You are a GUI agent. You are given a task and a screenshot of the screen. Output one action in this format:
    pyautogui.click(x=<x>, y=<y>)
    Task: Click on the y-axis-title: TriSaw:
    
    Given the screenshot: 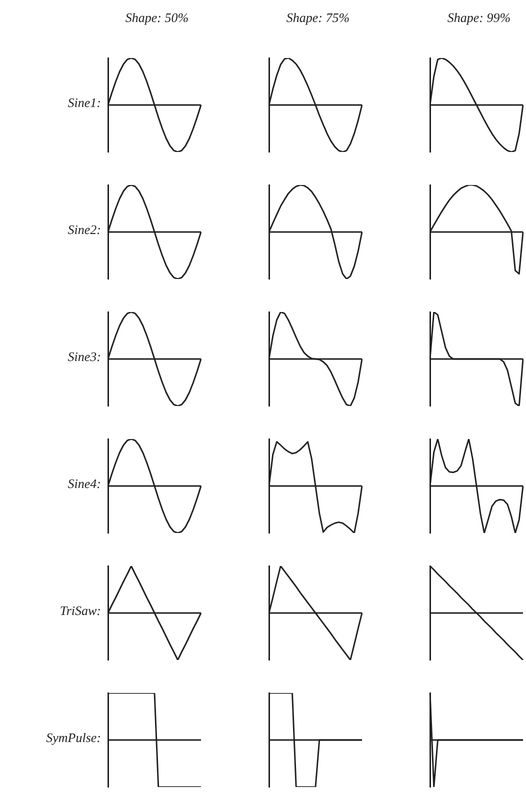 What is the action you would take?
    pyautogui.click(x=80, y=611)
    